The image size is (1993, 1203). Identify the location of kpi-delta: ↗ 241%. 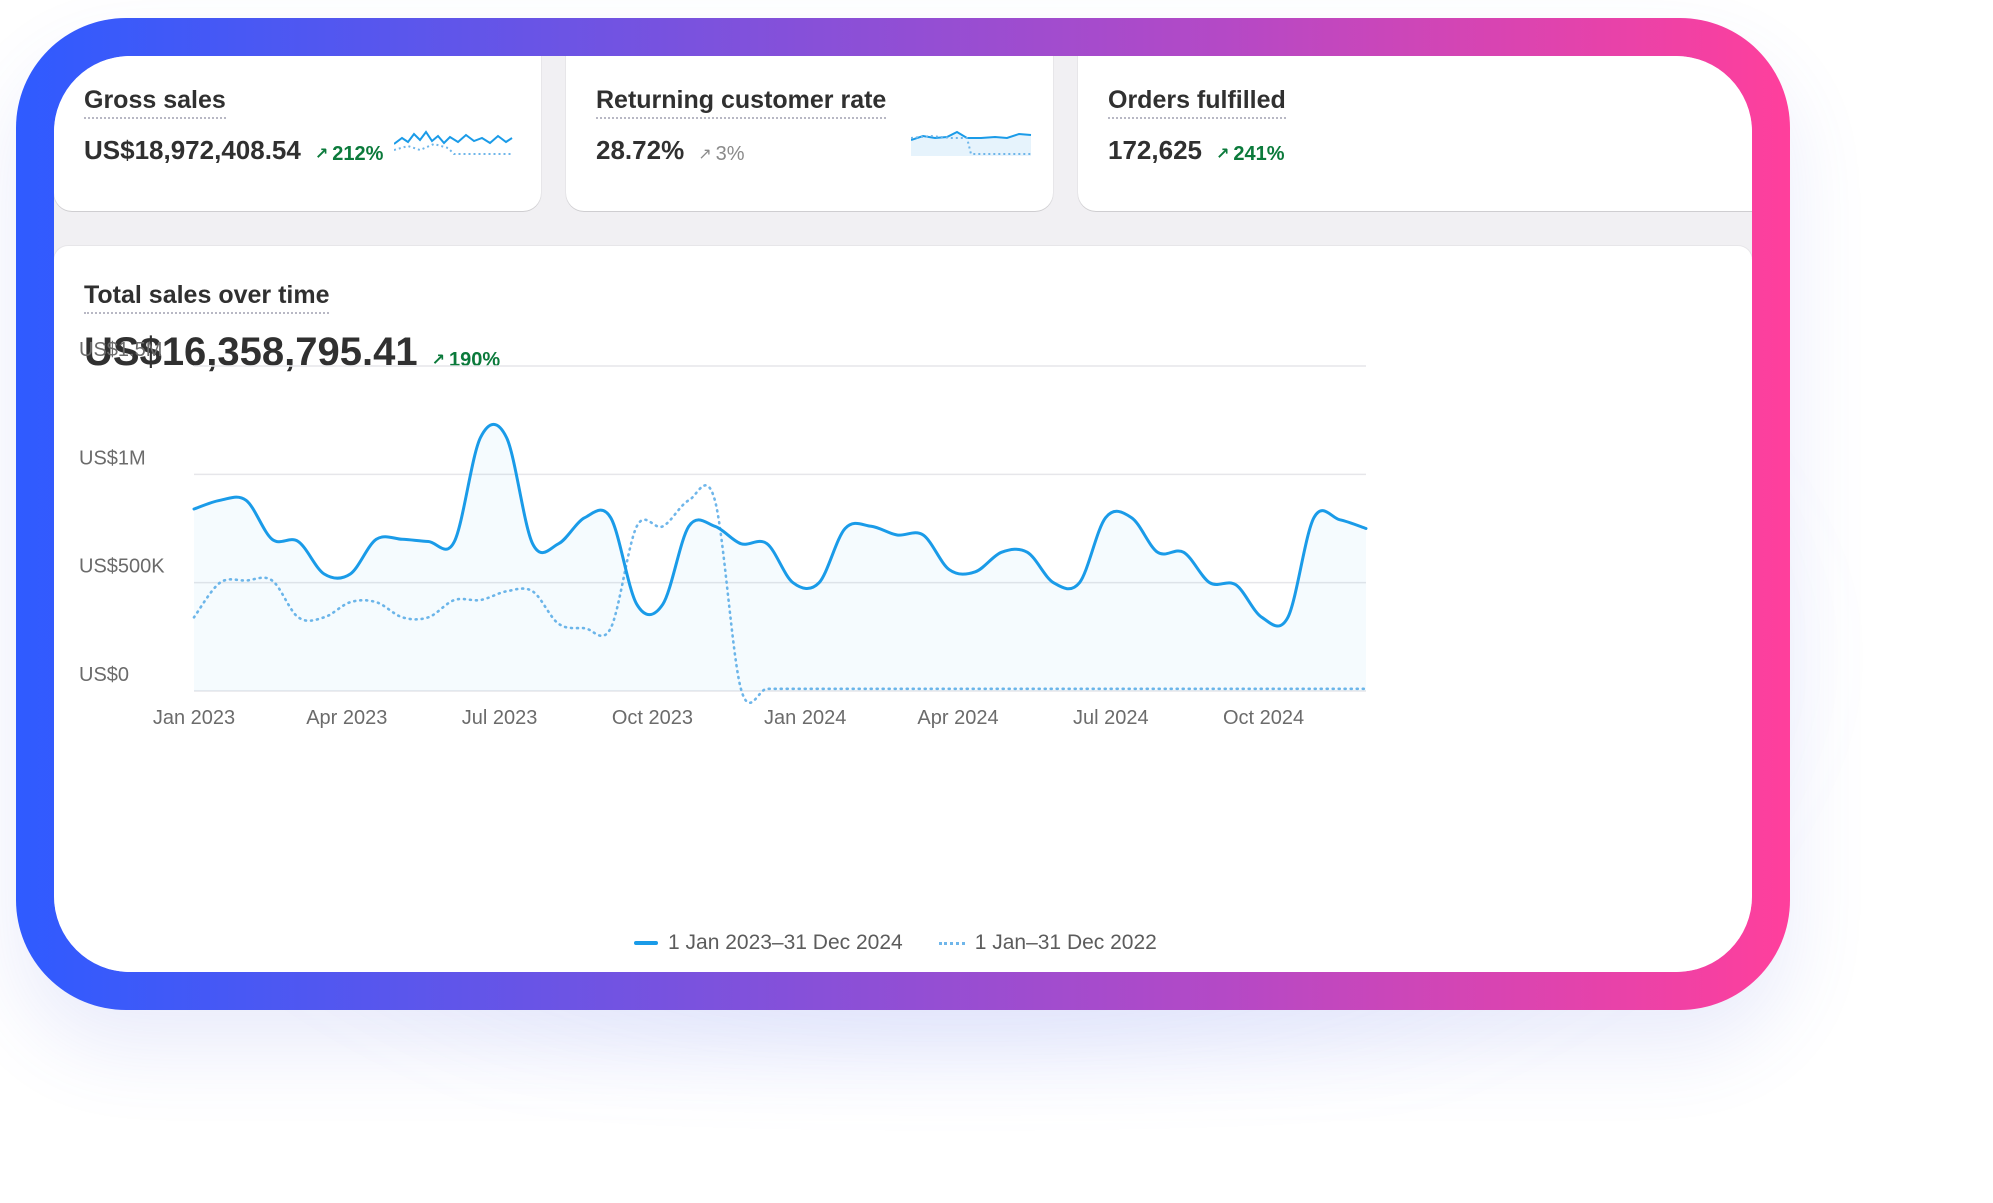
(1250, 154).